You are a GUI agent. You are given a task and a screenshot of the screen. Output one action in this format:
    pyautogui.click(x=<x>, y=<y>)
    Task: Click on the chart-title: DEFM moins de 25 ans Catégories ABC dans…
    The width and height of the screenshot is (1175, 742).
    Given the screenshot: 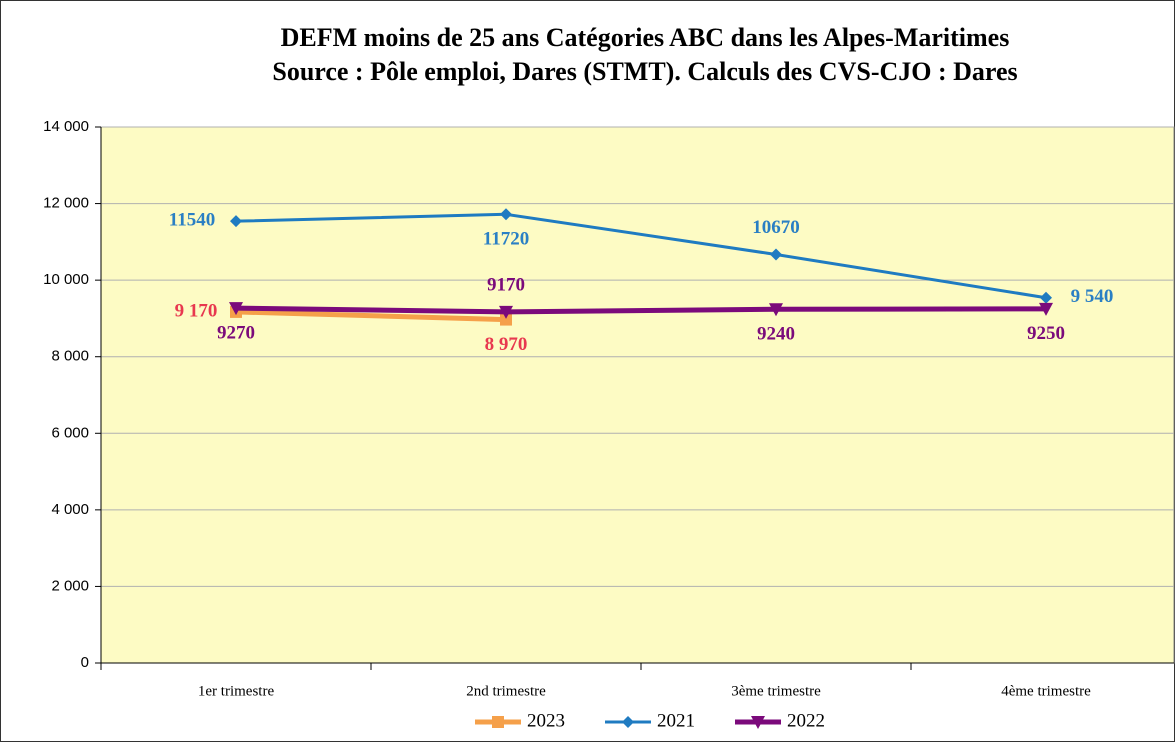 What is the action you would take?
    pyautogui.click(x=645, y=37)
    